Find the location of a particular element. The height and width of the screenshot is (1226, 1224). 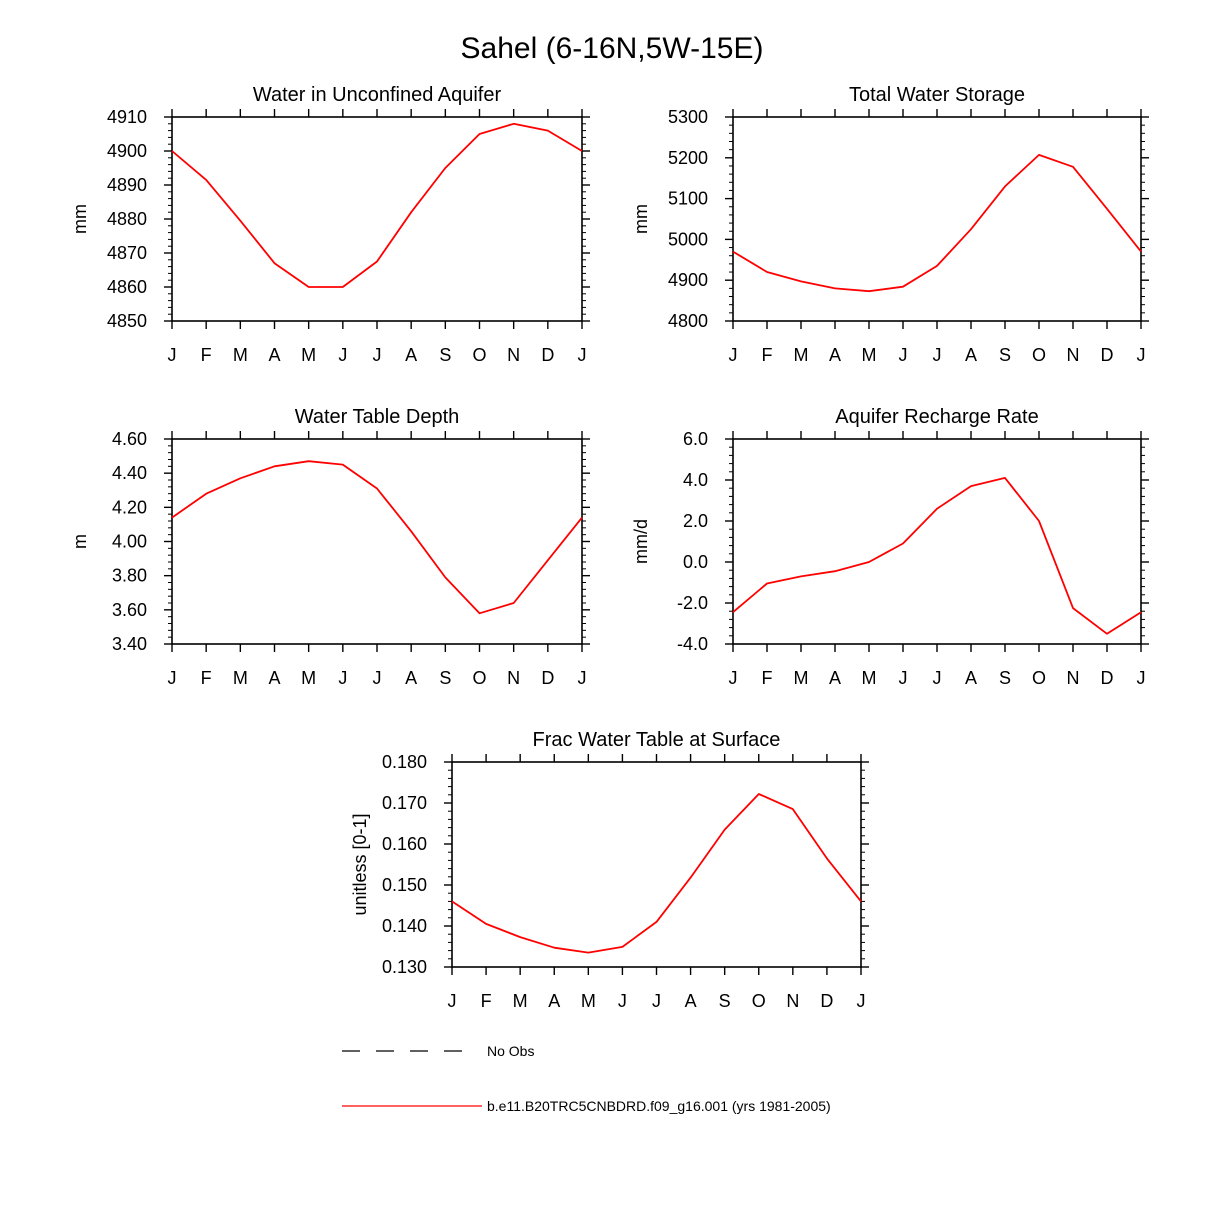

y-tick-label: 3.60 is located at coordinates (129, 610).